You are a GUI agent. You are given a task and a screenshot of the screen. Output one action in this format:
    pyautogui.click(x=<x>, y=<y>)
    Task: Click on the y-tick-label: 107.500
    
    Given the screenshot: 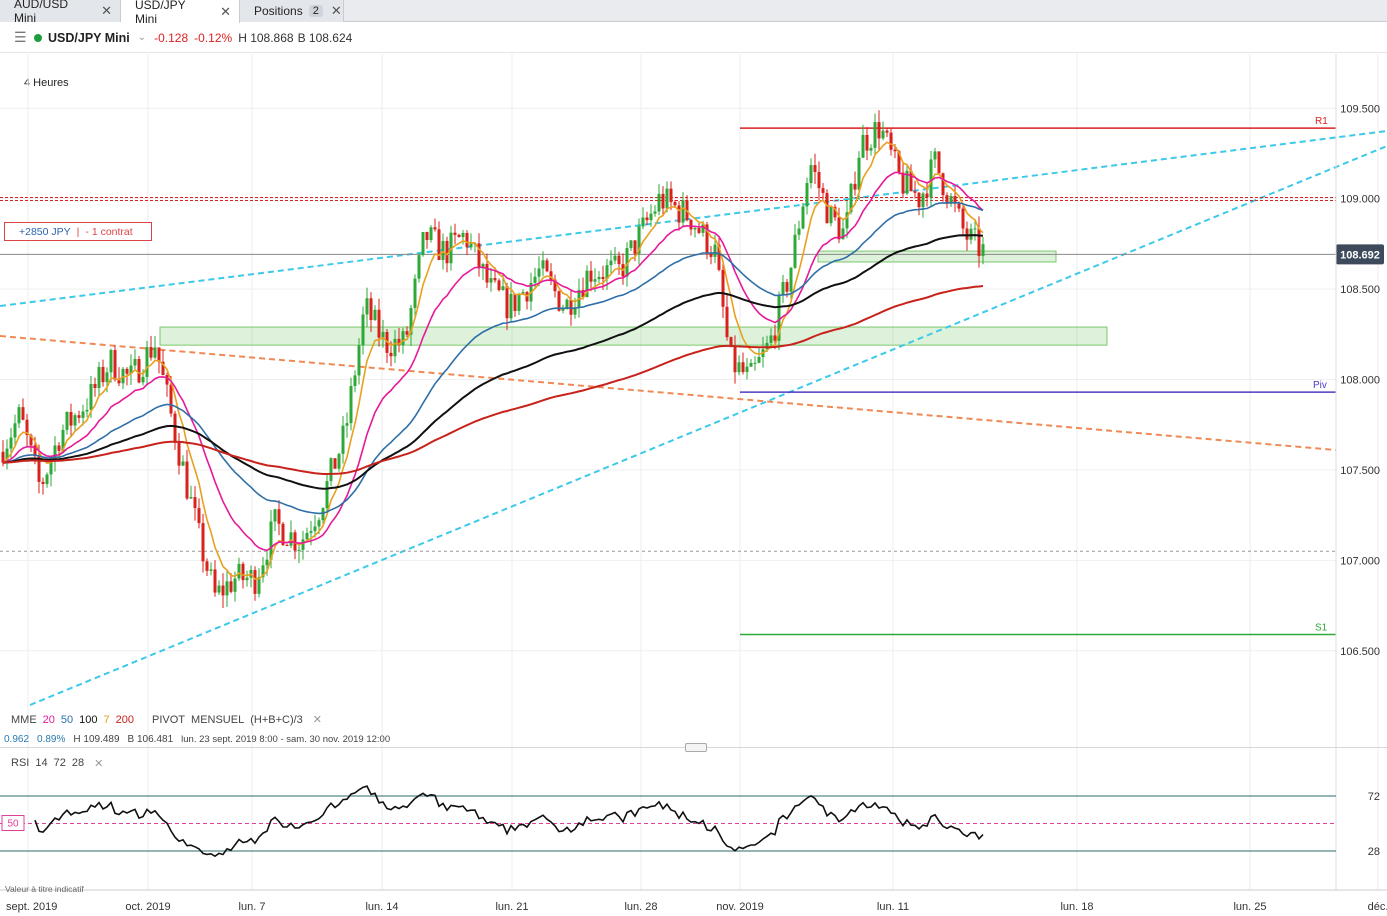 What is the action you would take?
    pyautogui.click(x=1360, y=471)
    